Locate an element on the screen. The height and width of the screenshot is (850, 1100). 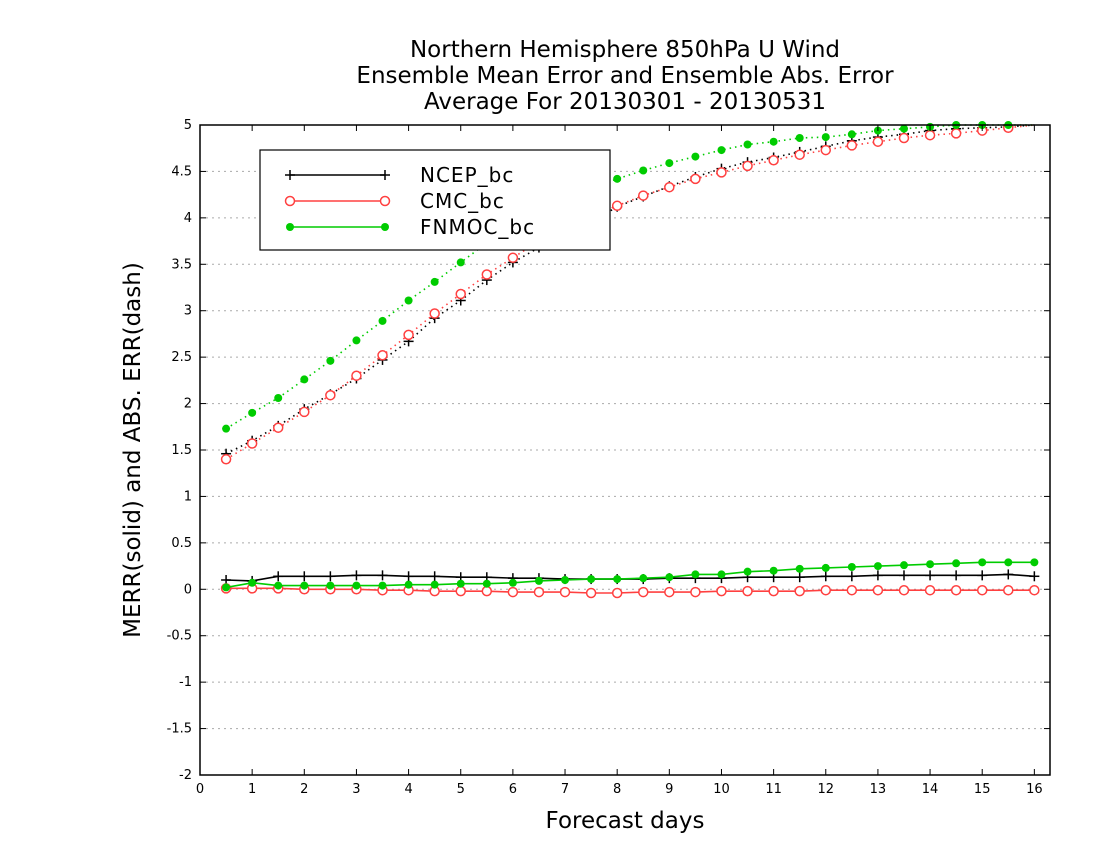
legend-label-ncep-bc: NCEP_bc is located at coordinates (467, 175).